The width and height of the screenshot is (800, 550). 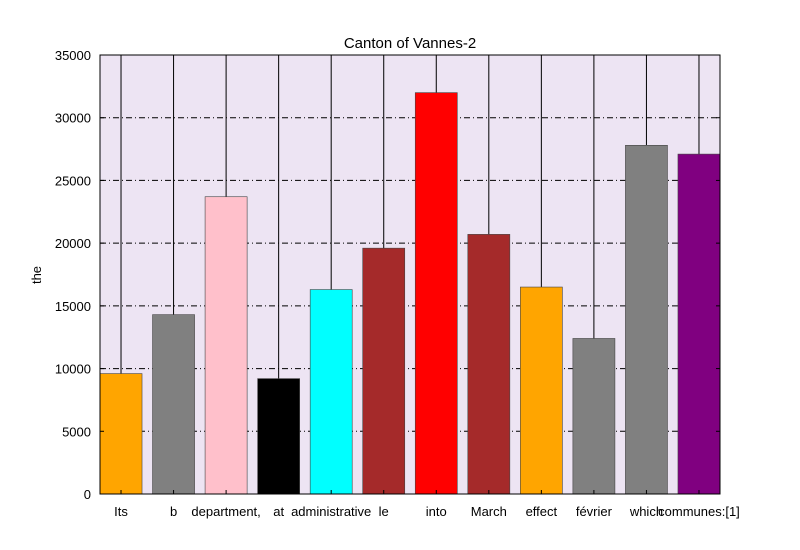 What do you see at coordinates (36, 275) in the screenshot?
I see `y-axis-label: the` at bounding box center [36, 275].